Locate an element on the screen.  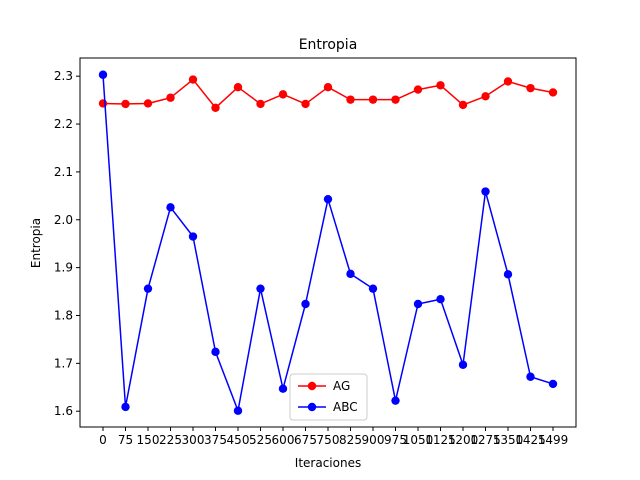
y-tick-label: 2.2 is located at coordinates (63, 124).